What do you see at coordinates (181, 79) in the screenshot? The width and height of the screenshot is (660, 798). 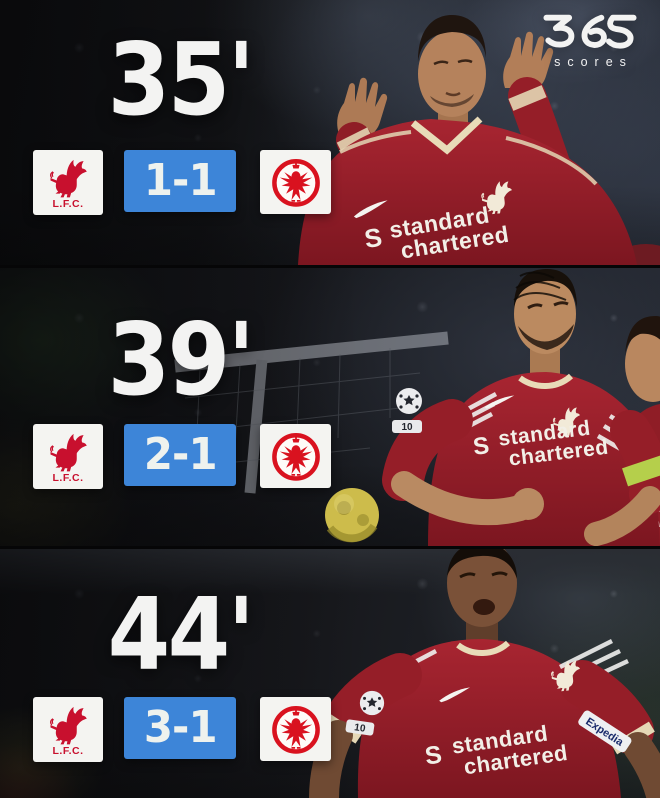 I see `minute-label: 35'` at bounding box center [181, 79].